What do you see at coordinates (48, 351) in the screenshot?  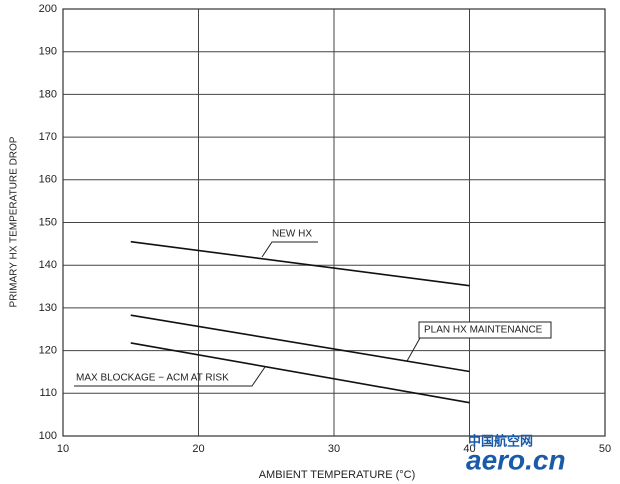 I see `y-tick-label: 120` at bounding box center [48, 351].